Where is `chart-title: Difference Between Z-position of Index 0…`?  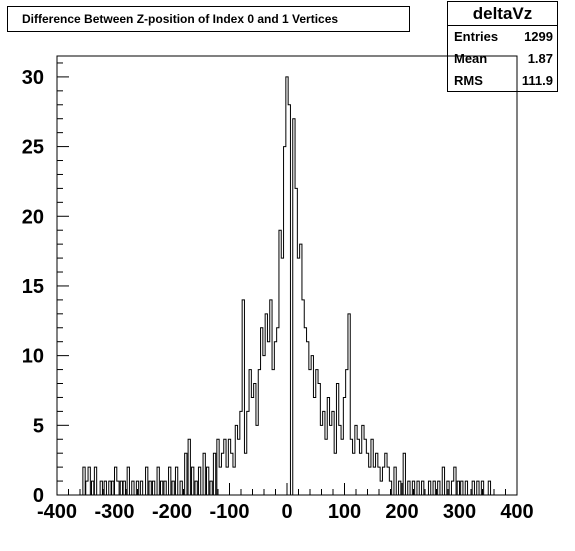 chart-title: Difference Between Z-position of Index 0… is located at coordinates (208, 19).